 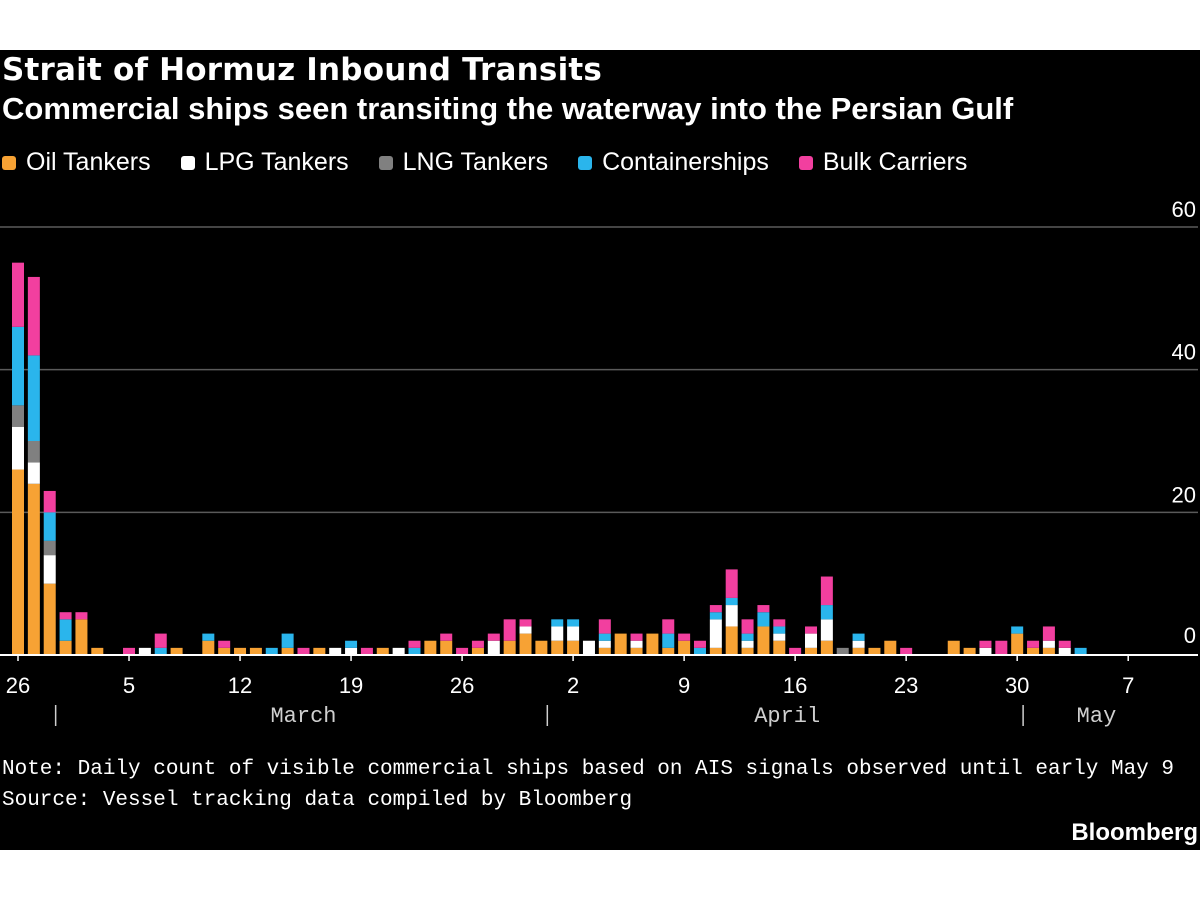 I want to click on legend-item-containerships: Containerships, so click(x=673, y=162).